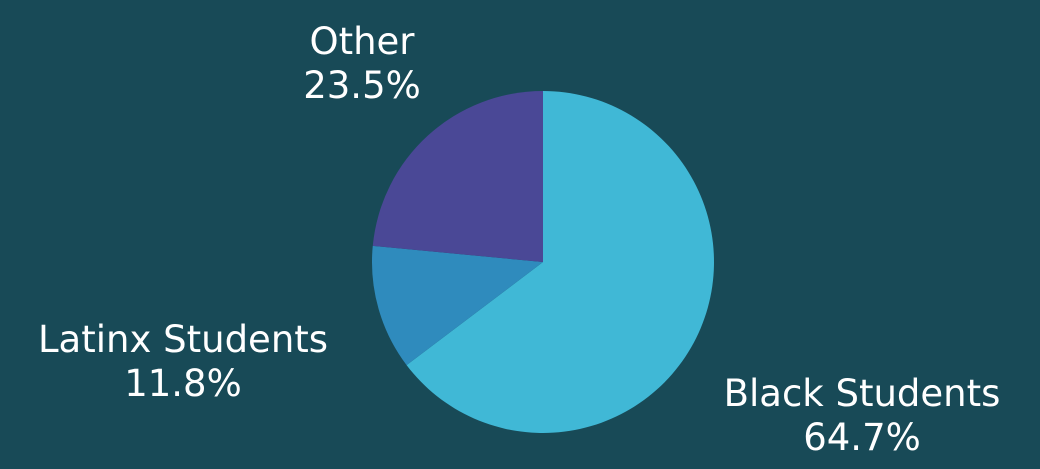 The width and height of the screenshot is (1040, 469). What do you see at coordinates (183, 339) in the screenshot?
I see `slice-name-latinx-students: Latinx Students` at bounding box center [183, 339].